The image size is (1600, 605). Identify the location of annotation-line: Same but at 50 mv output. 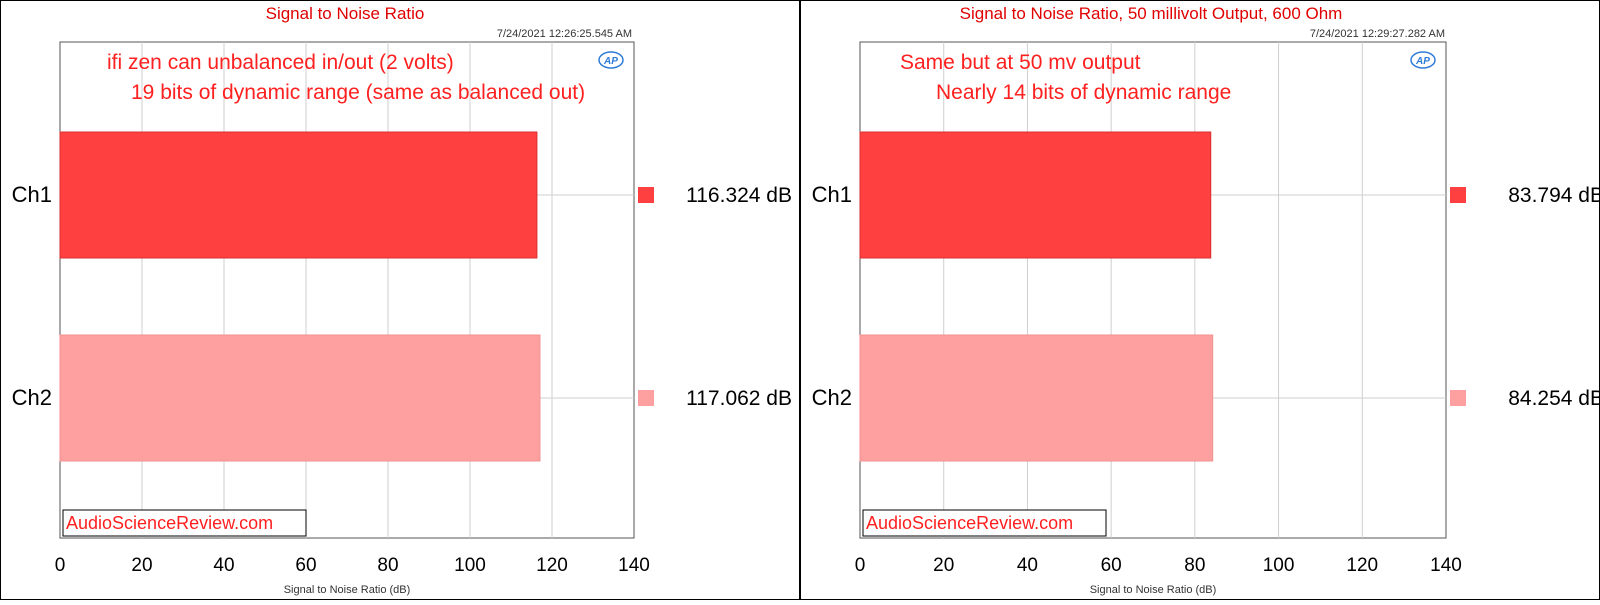
(1020, 62).